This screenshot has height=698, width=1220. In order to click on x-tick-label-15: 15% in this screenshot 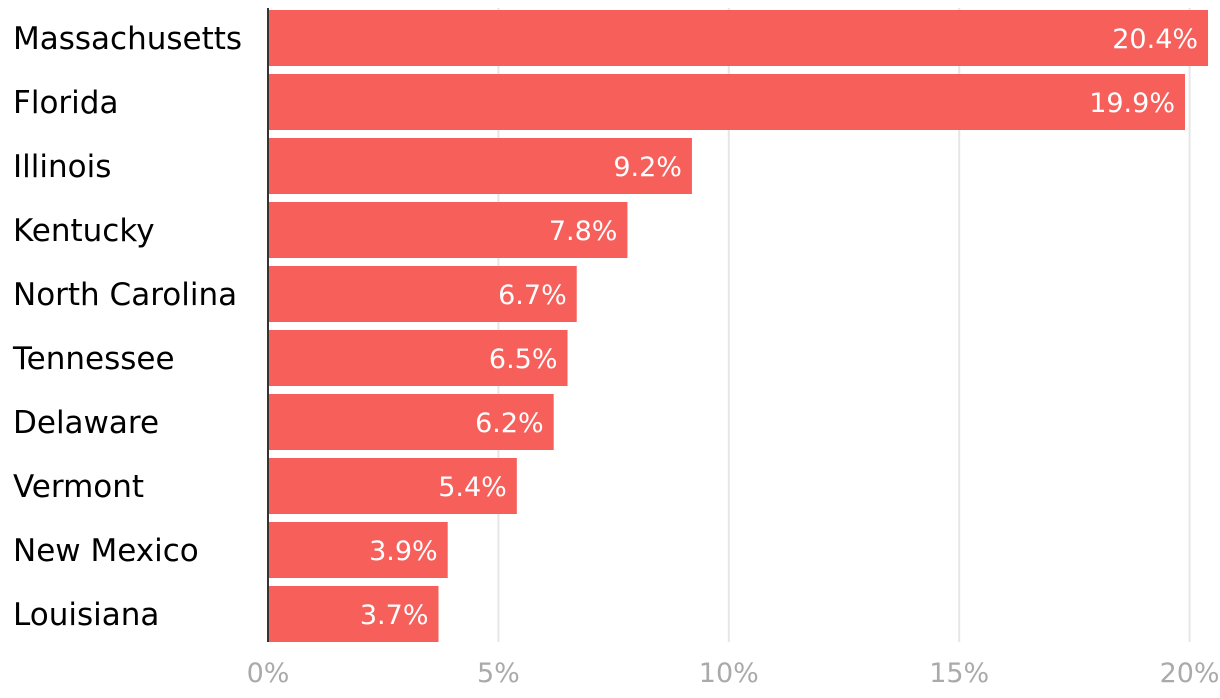, I will do `click(959, 673)`.